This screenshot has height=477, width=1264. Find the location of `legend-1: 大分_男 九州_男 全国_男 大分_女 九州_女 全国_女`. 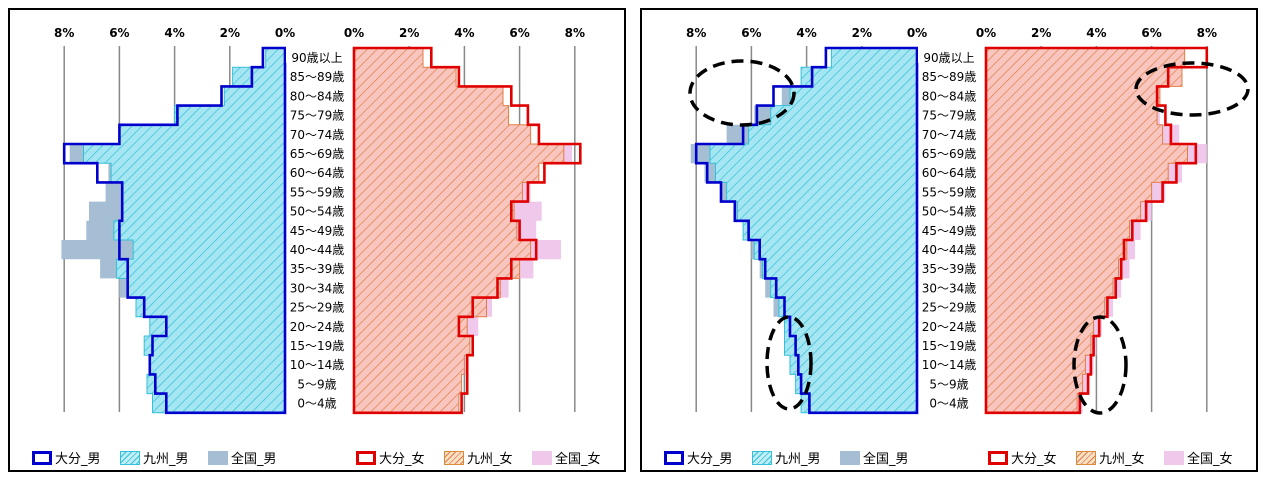

legend-1: 大分_男 九州_男 全国_男 大分_女 九州_女 全国_女 is located at coordinates (317, 460).